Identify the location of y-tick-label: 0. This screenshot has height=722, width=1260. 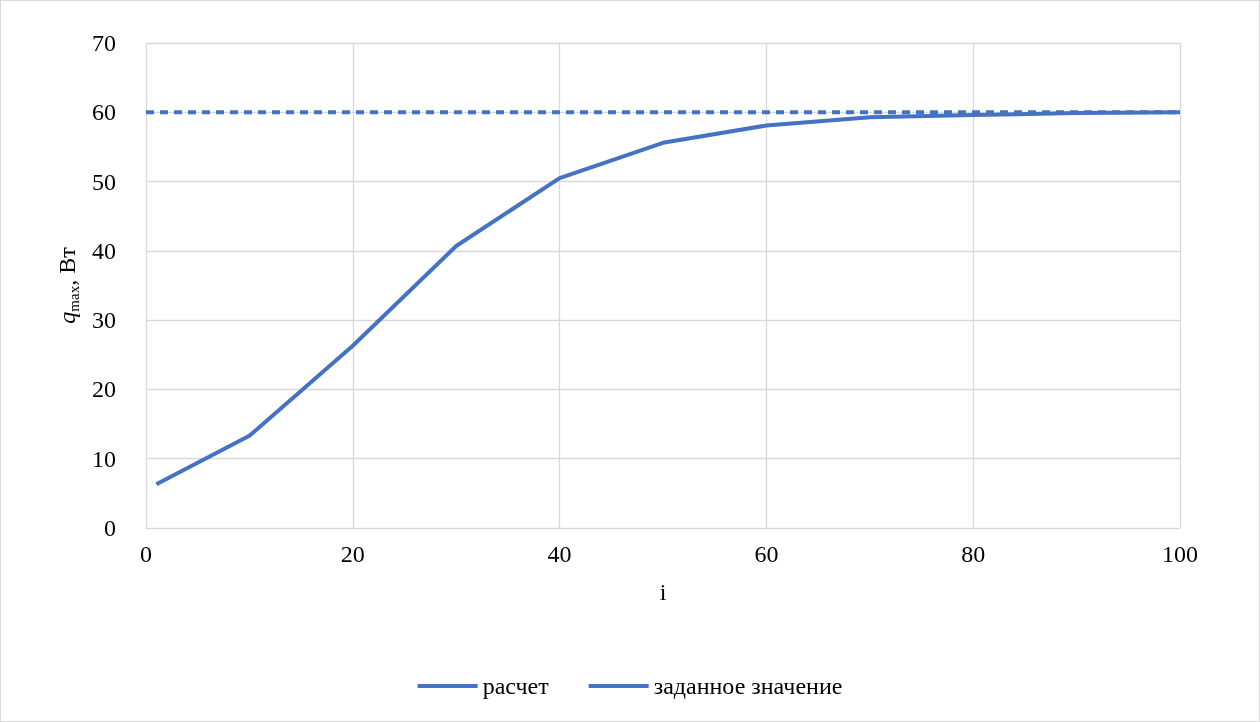
(110, 528).